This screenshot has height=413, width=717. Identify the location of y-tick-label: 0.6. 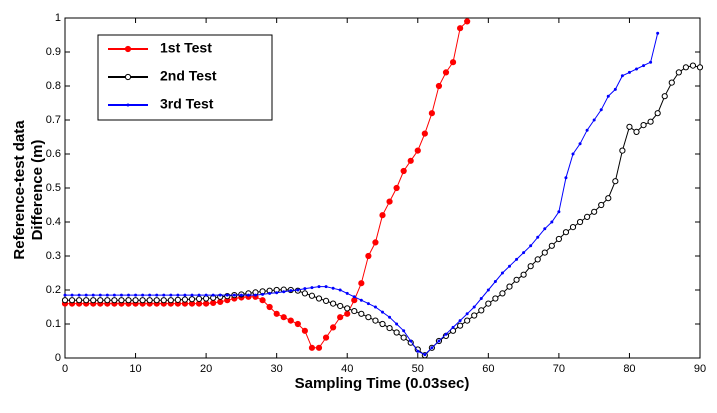
(53, 154).